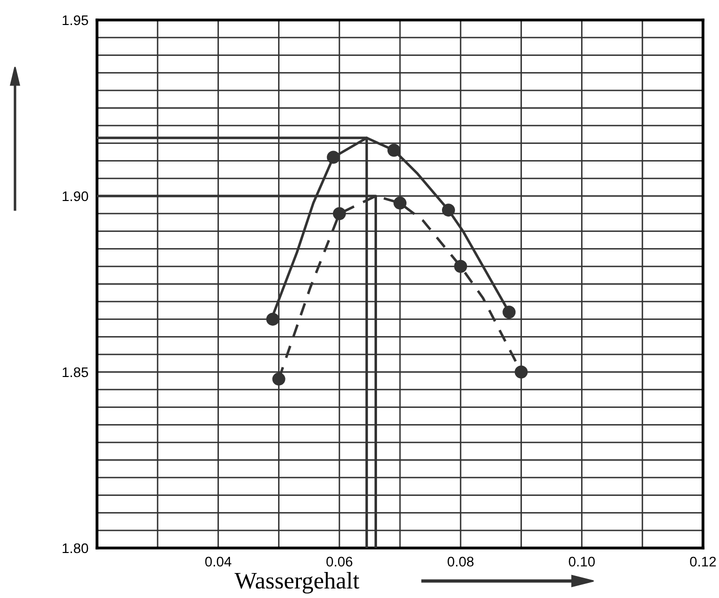 The width and height of the screenshot is (719, 598). Describe the element at coordinates (75, 548) in the screenshot. I see `text: 1.80` at that location.